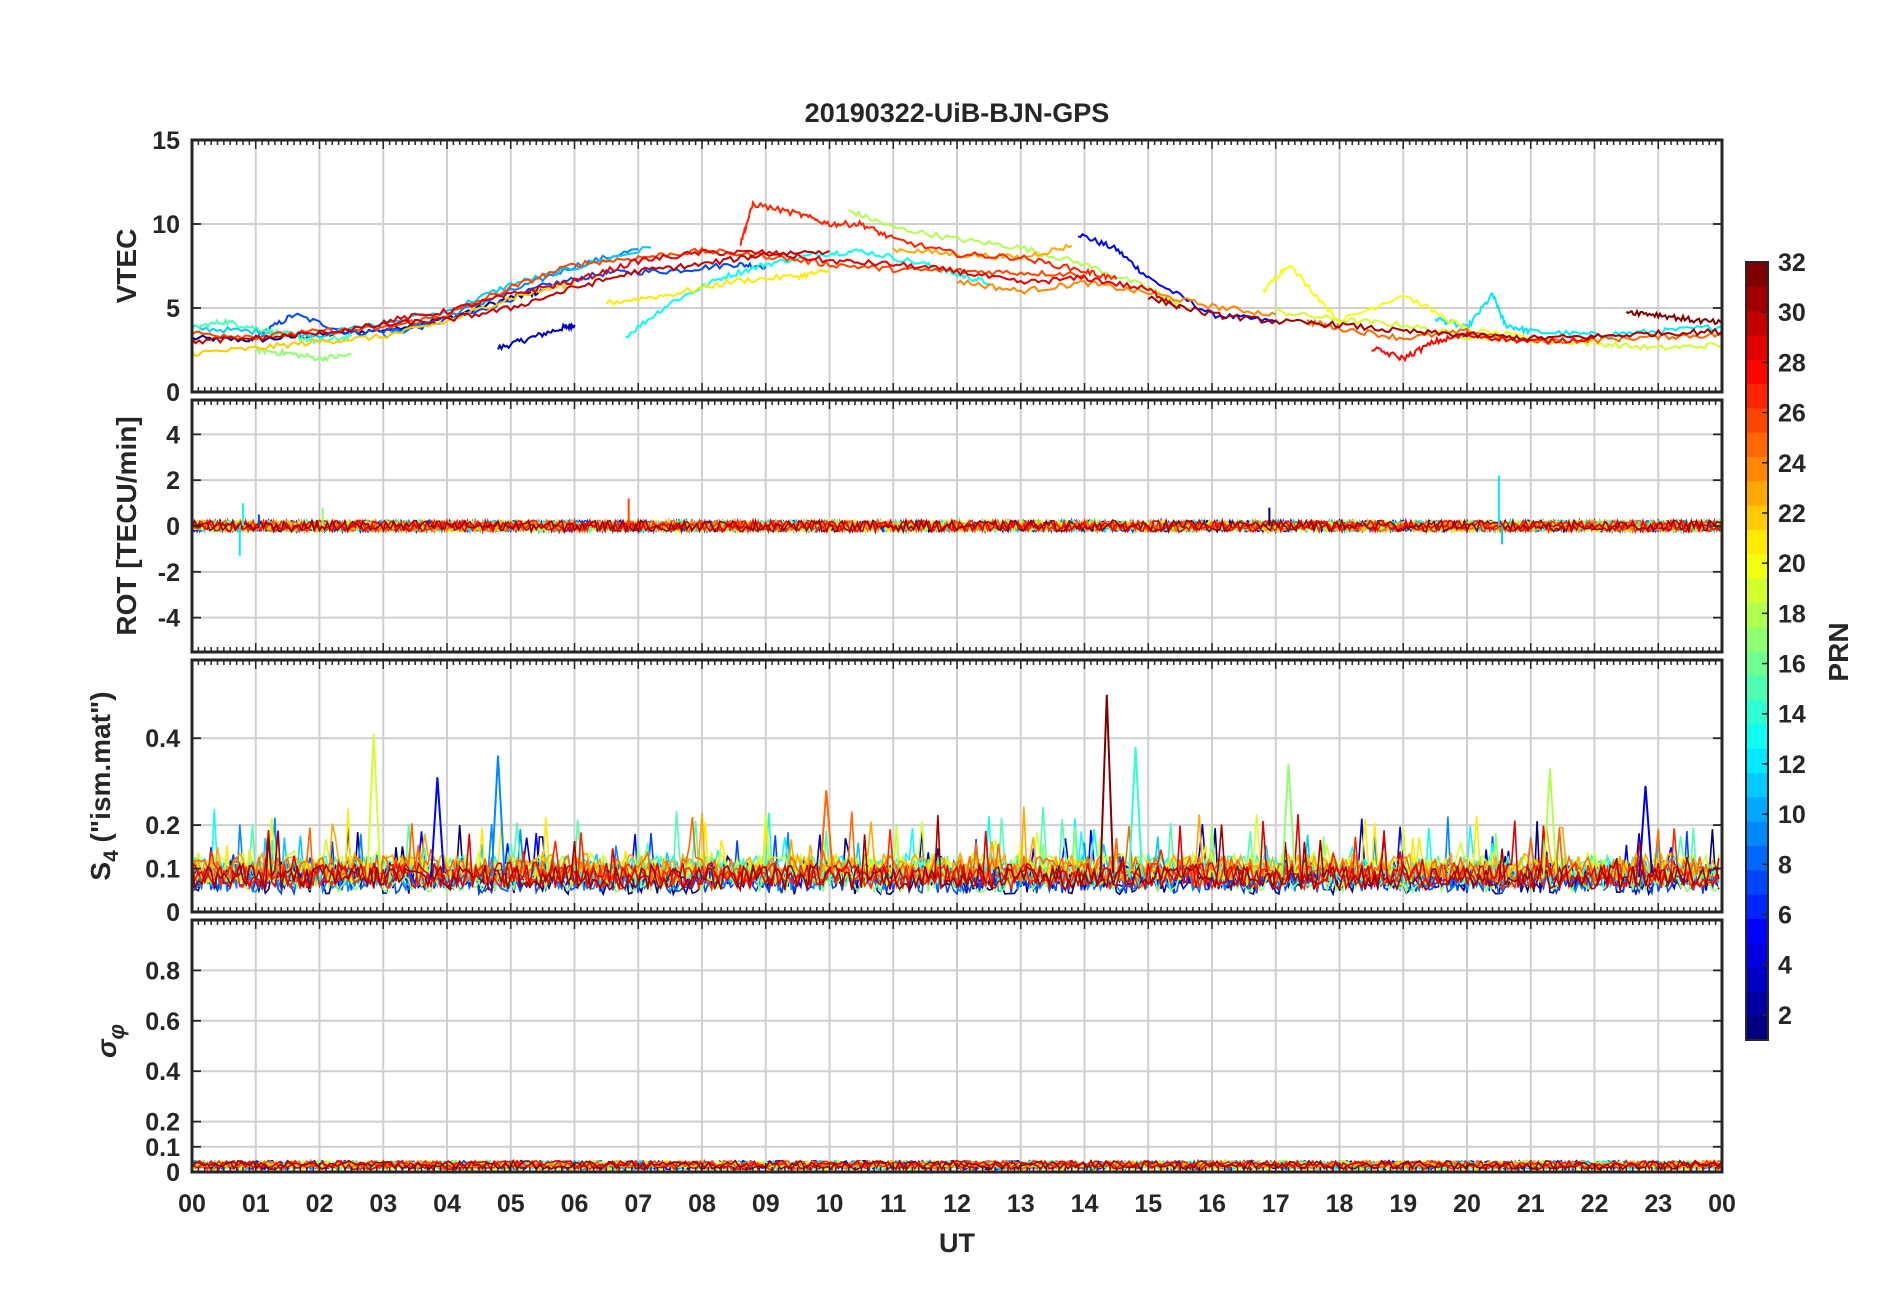  I want to click on y-tick-label: 10, so click(166, 225).